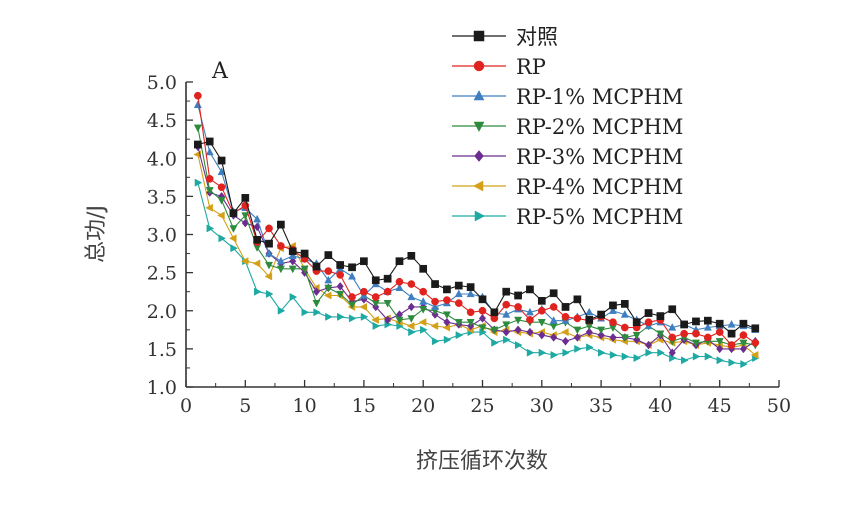  Describe the element at coordinates (364, 406) in the screenshot. I see `x-tick-label: 15` at that location.